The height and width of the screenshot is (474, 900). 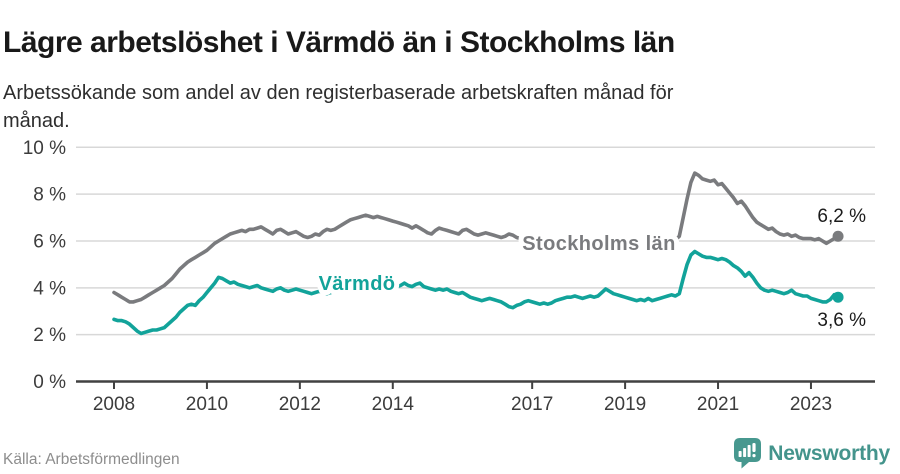 I want to click on y-axis-label: 6 %, so click(x=49, y=241).